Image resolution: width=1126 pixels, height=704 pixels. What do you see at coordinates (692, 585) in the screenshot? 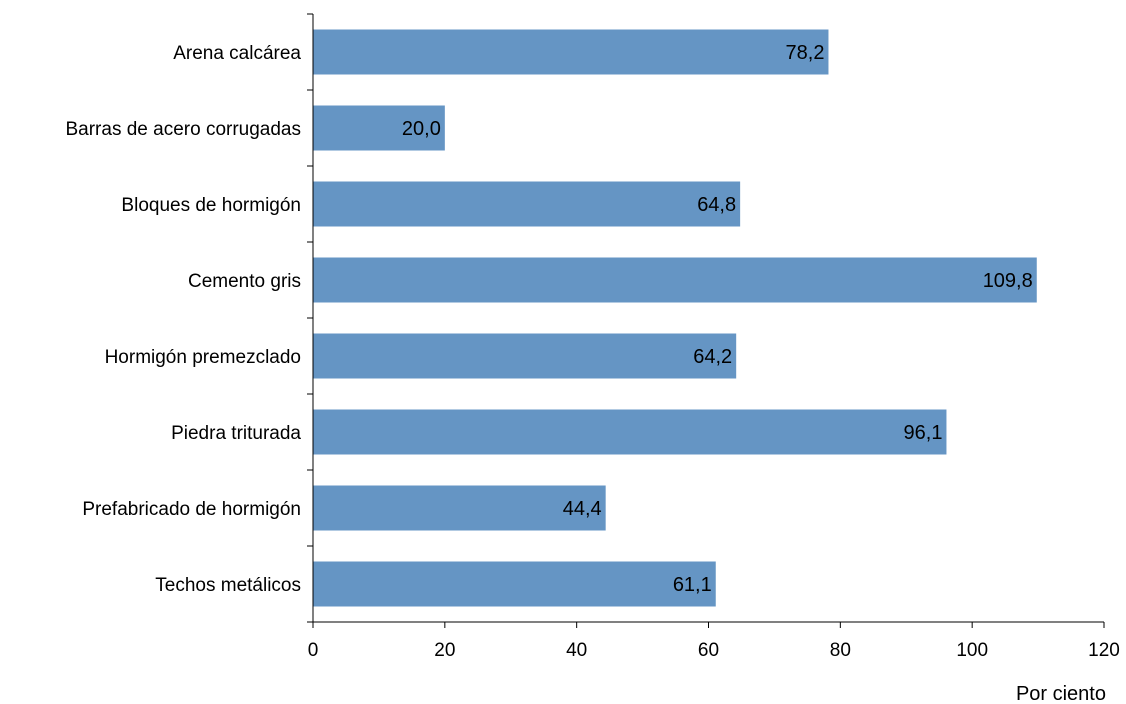
I see `bar-value-label: 61,1` at bounding box center [692, 585].